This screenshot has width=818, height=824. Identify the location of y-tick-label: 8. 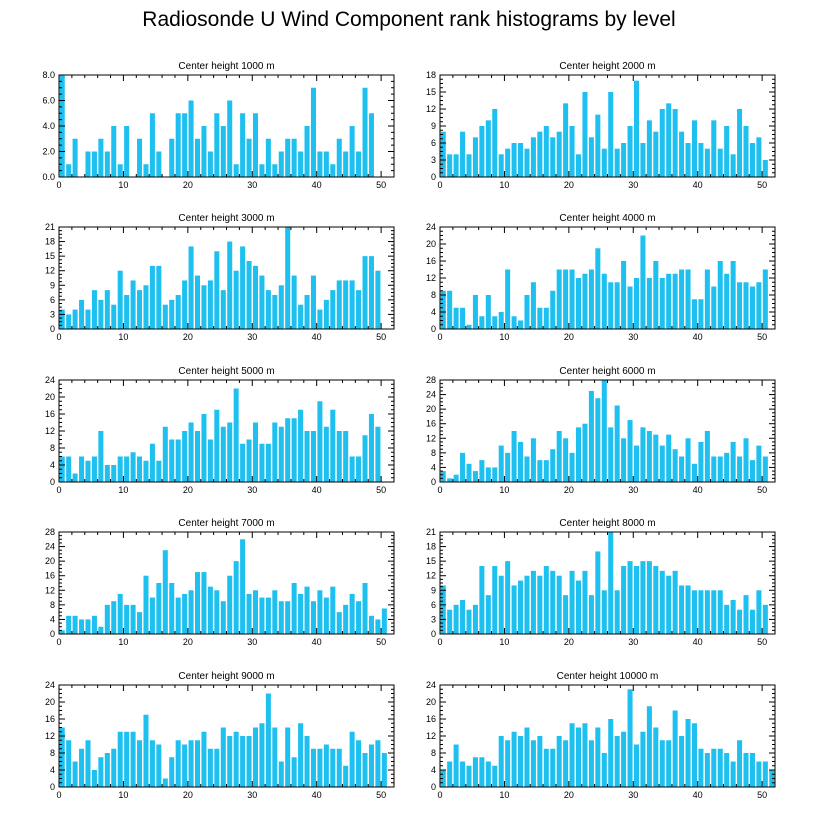
(433, 453).